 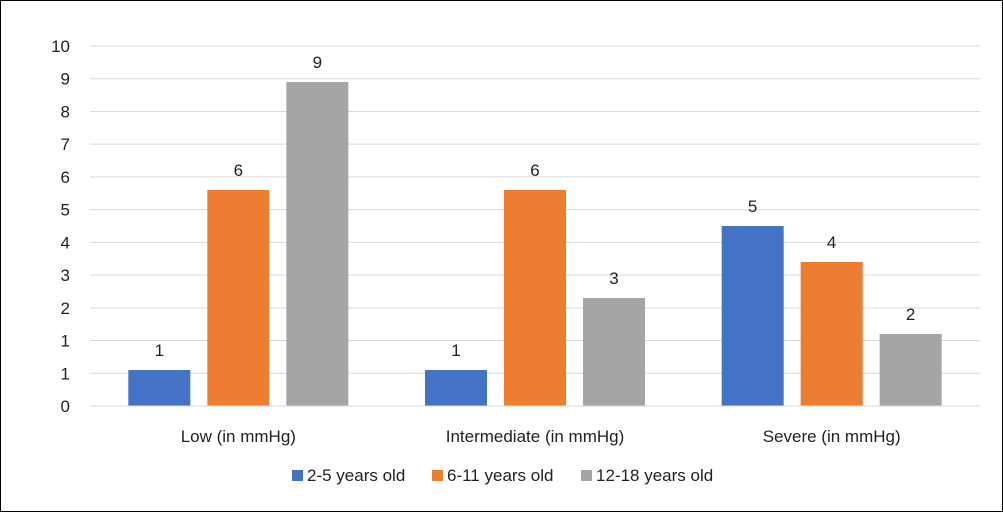 What do you see at coordinates (65, 275) in the screenshot?
I see `y-tick-label: 3` at bounding box center [65, 275].